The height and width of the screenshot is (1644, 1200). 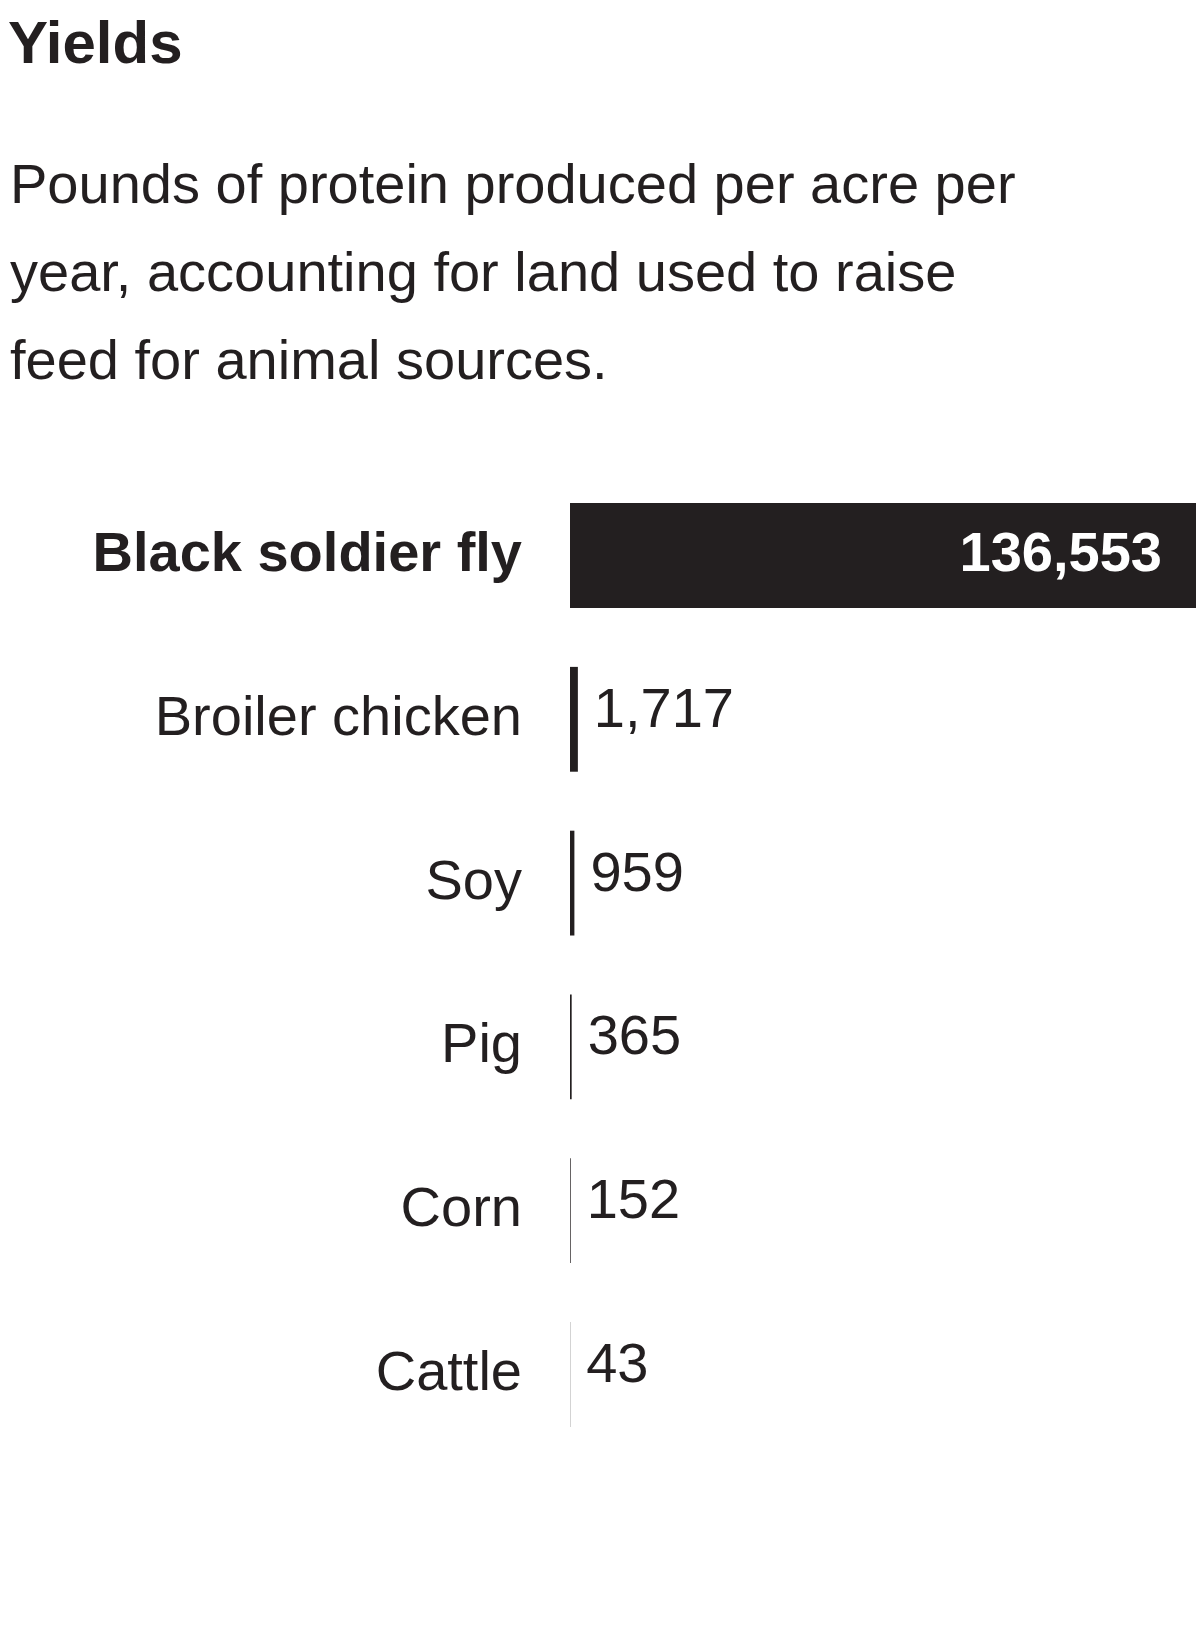 What do you see at coordinates (448, 1370) in the screenshot?
I see `y-tick-label: Cattle` at bounding box center [448, 1370].